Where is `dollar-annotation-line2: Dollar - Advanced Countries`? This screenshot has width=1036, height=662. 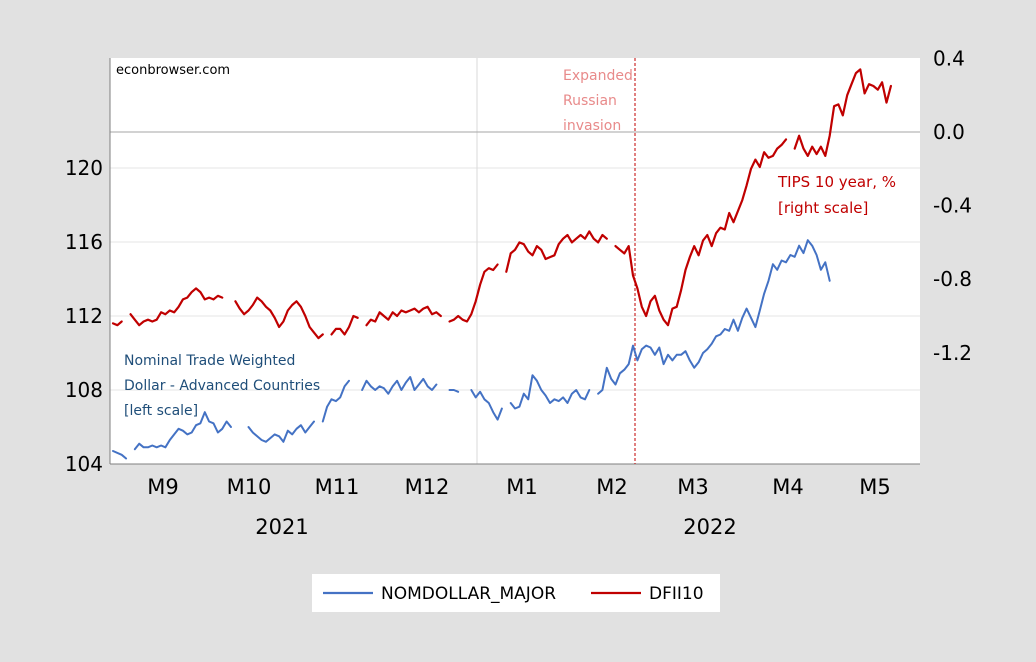 dollar-annotation-line2: Dollar - Advanced Countries is located at coordinates (222, 386).